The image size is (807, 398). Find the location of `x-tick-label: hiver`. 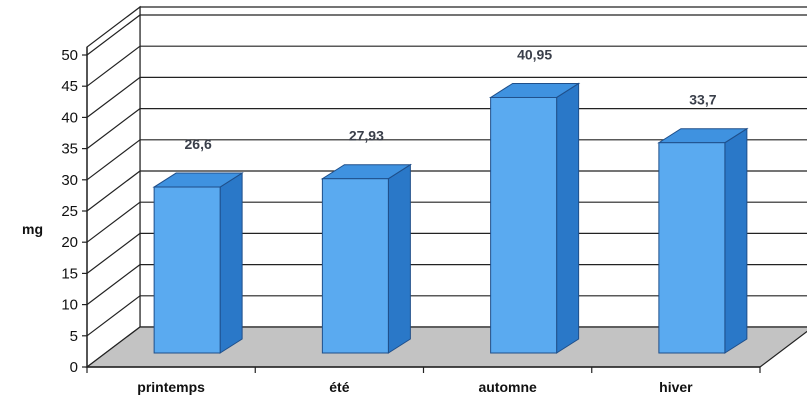

x-tick-label: hiver is located at coordinates (676, 387).